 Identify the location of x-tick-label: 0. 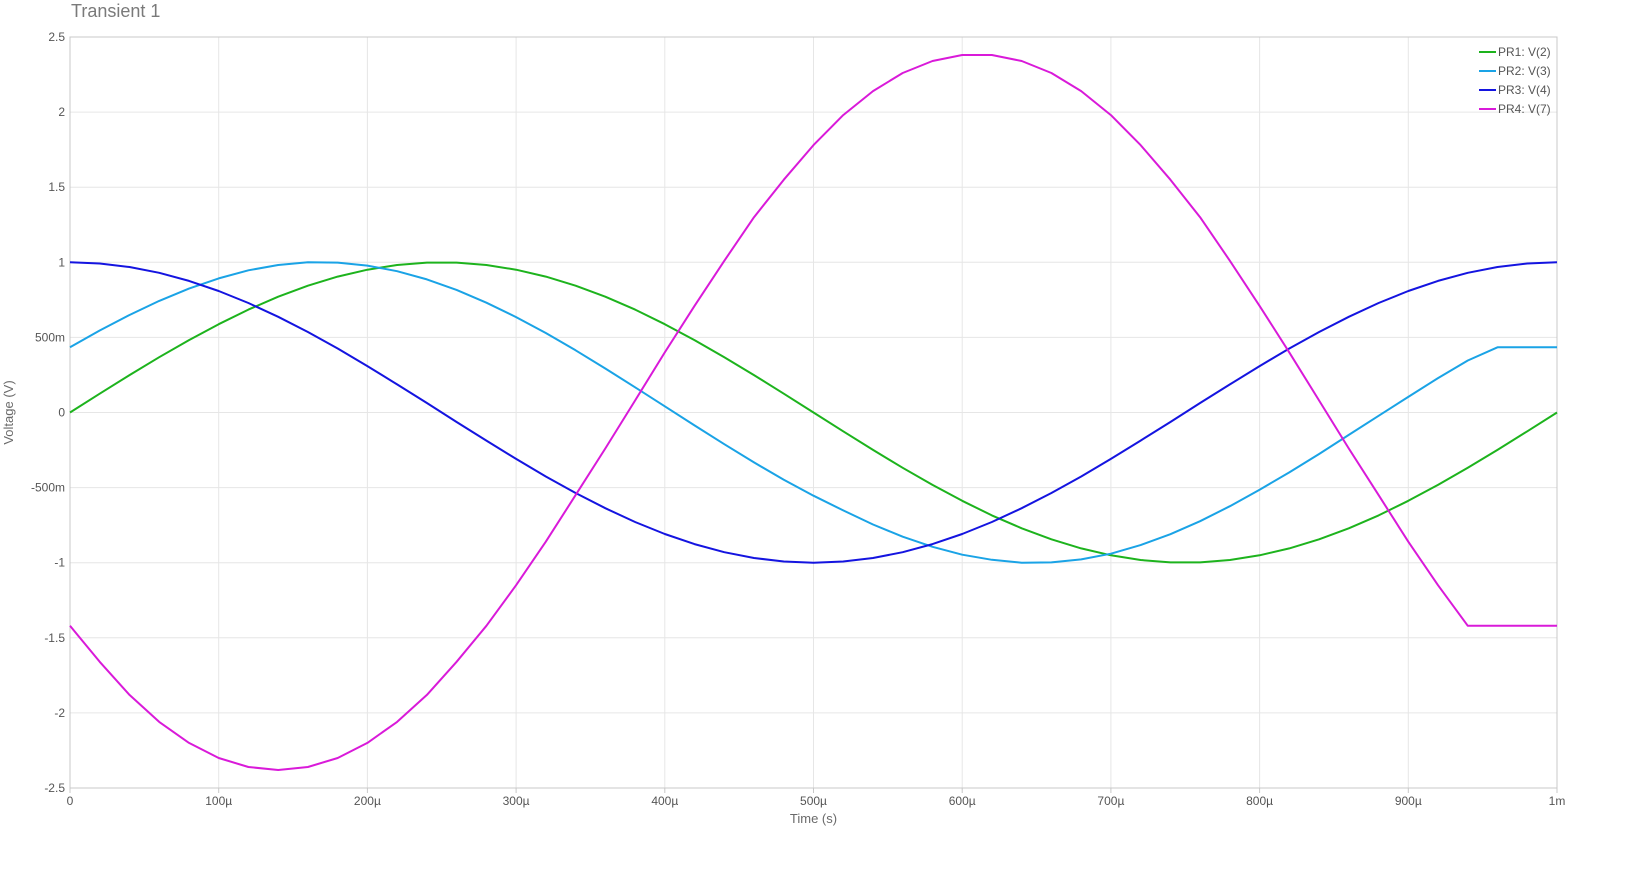
(70, 801).